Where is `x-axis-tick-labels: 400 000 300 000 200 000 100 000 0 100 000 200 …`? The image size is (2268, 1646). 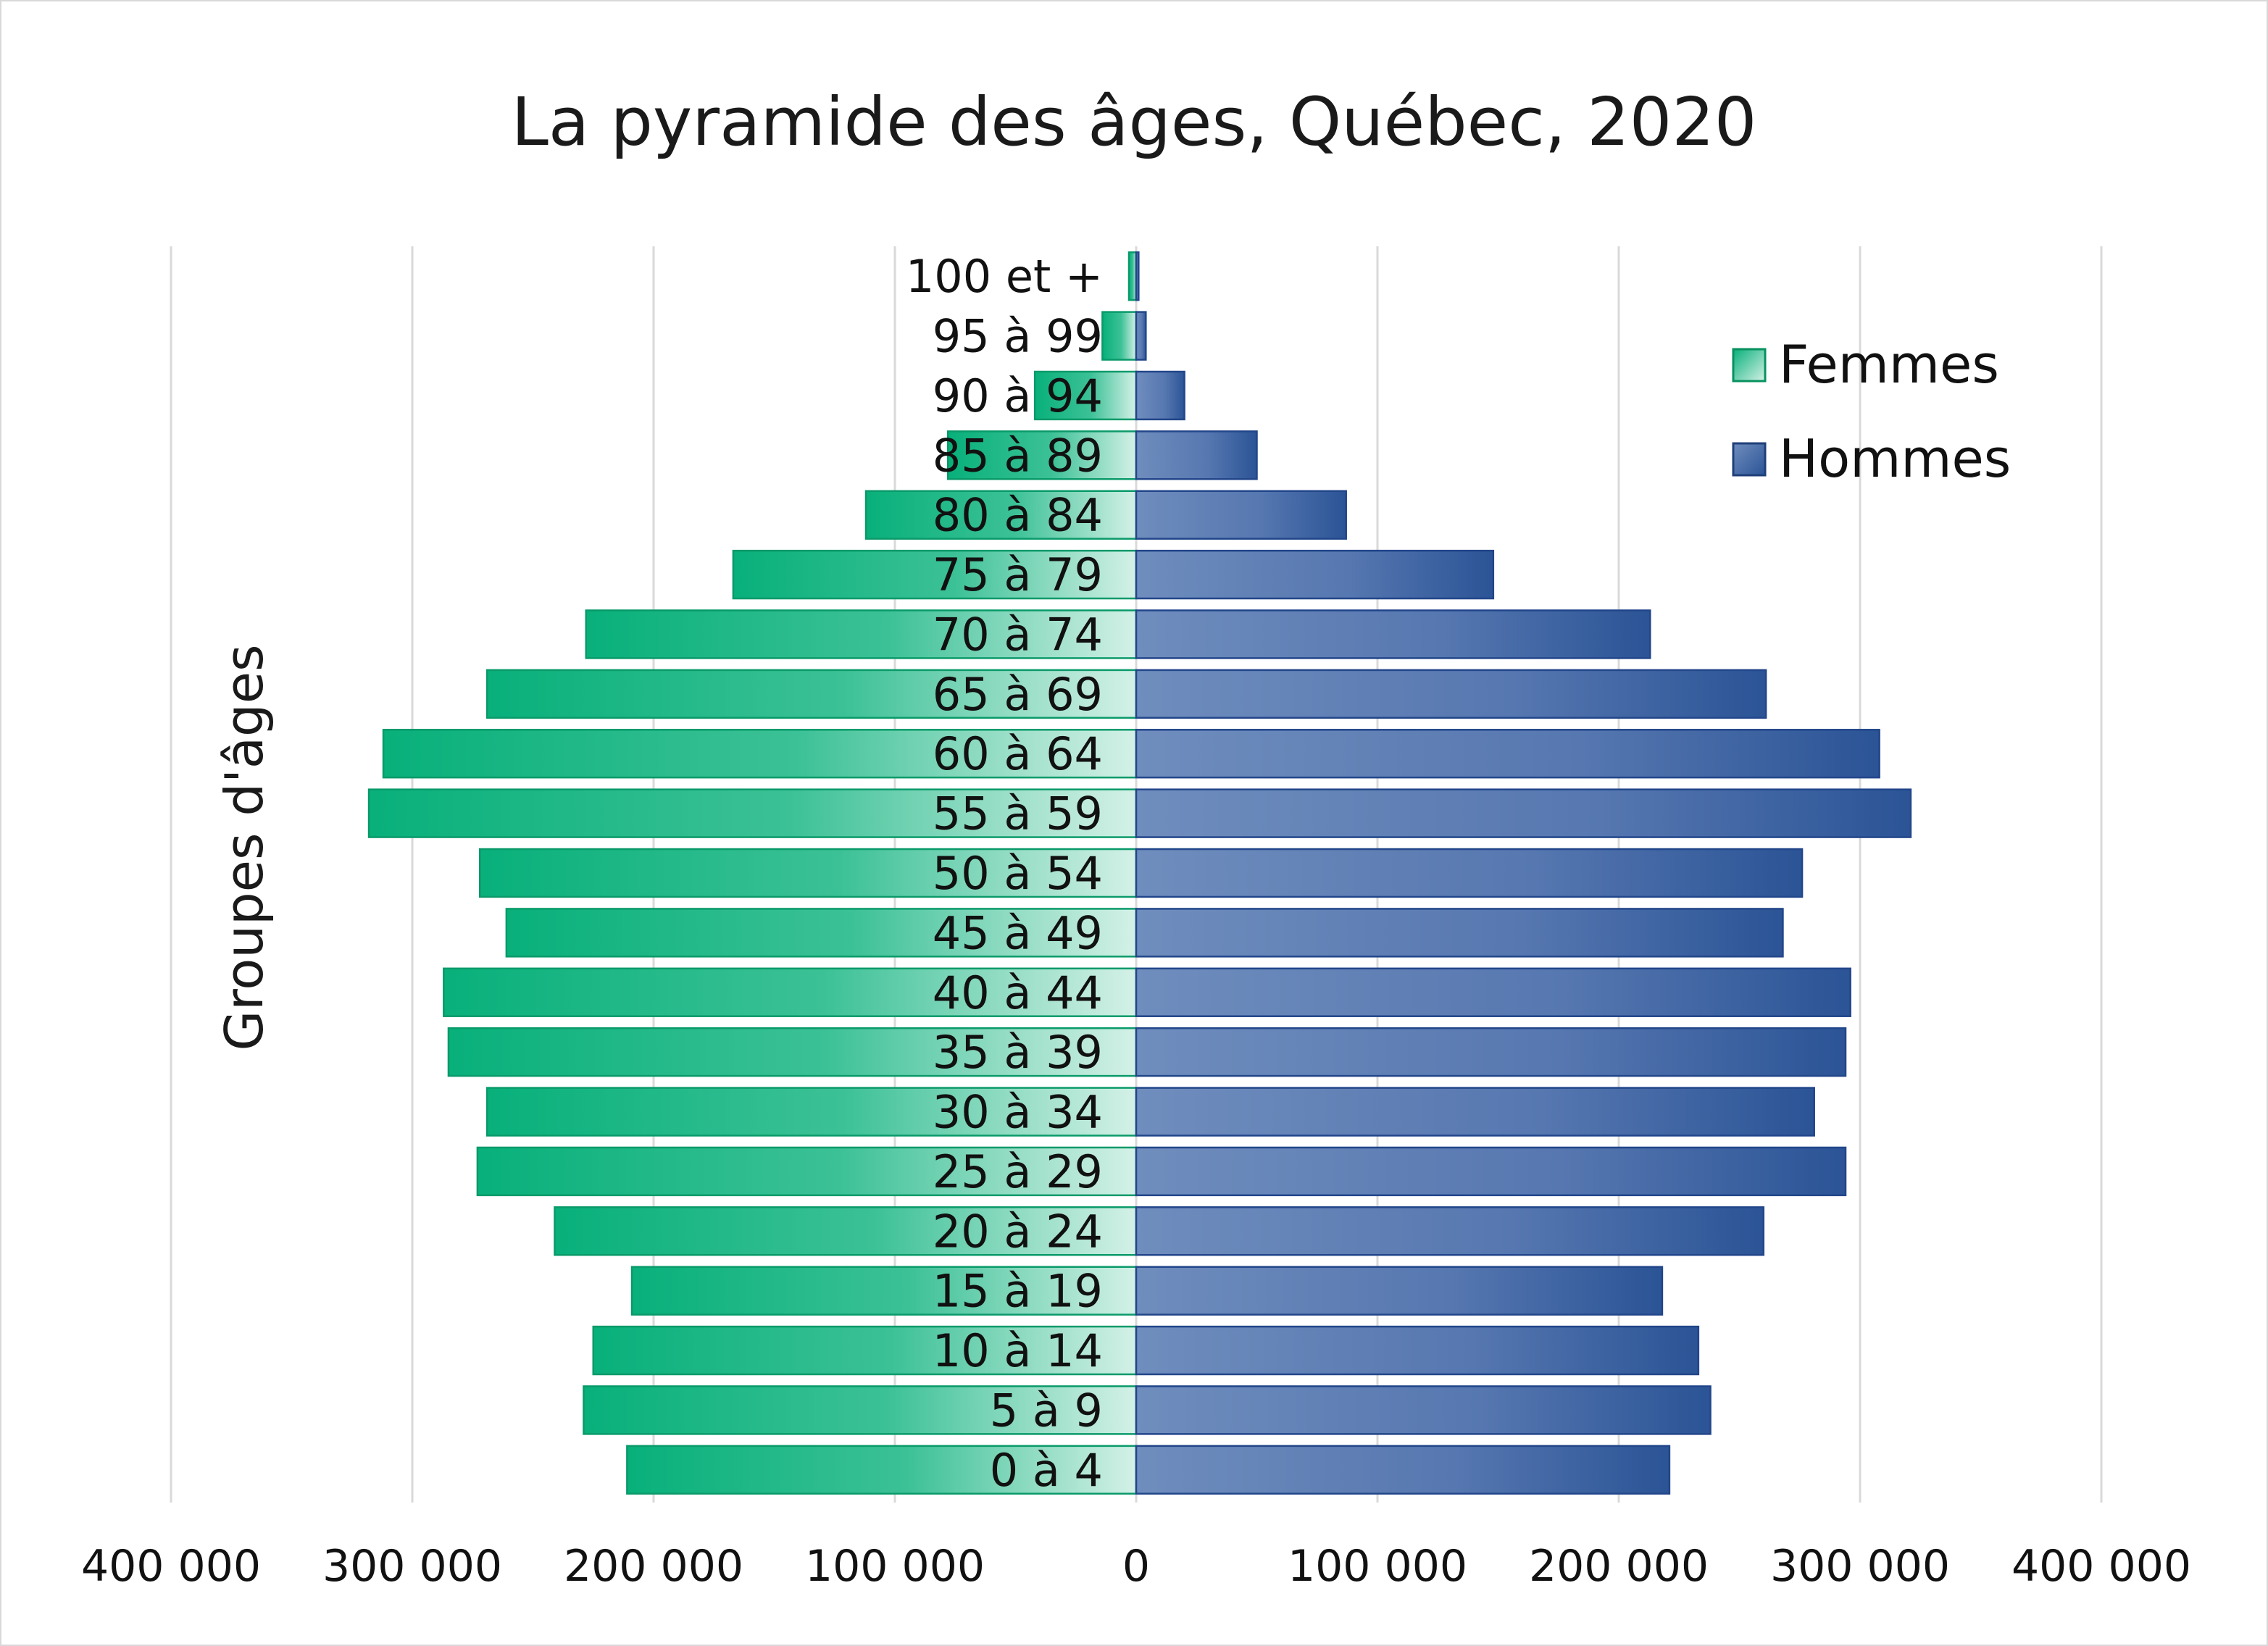
x-axis-tick-labels: 400 000 300 000 200 000 100 000 0 100 000 200 … is located at coordinates (1136, 1566).